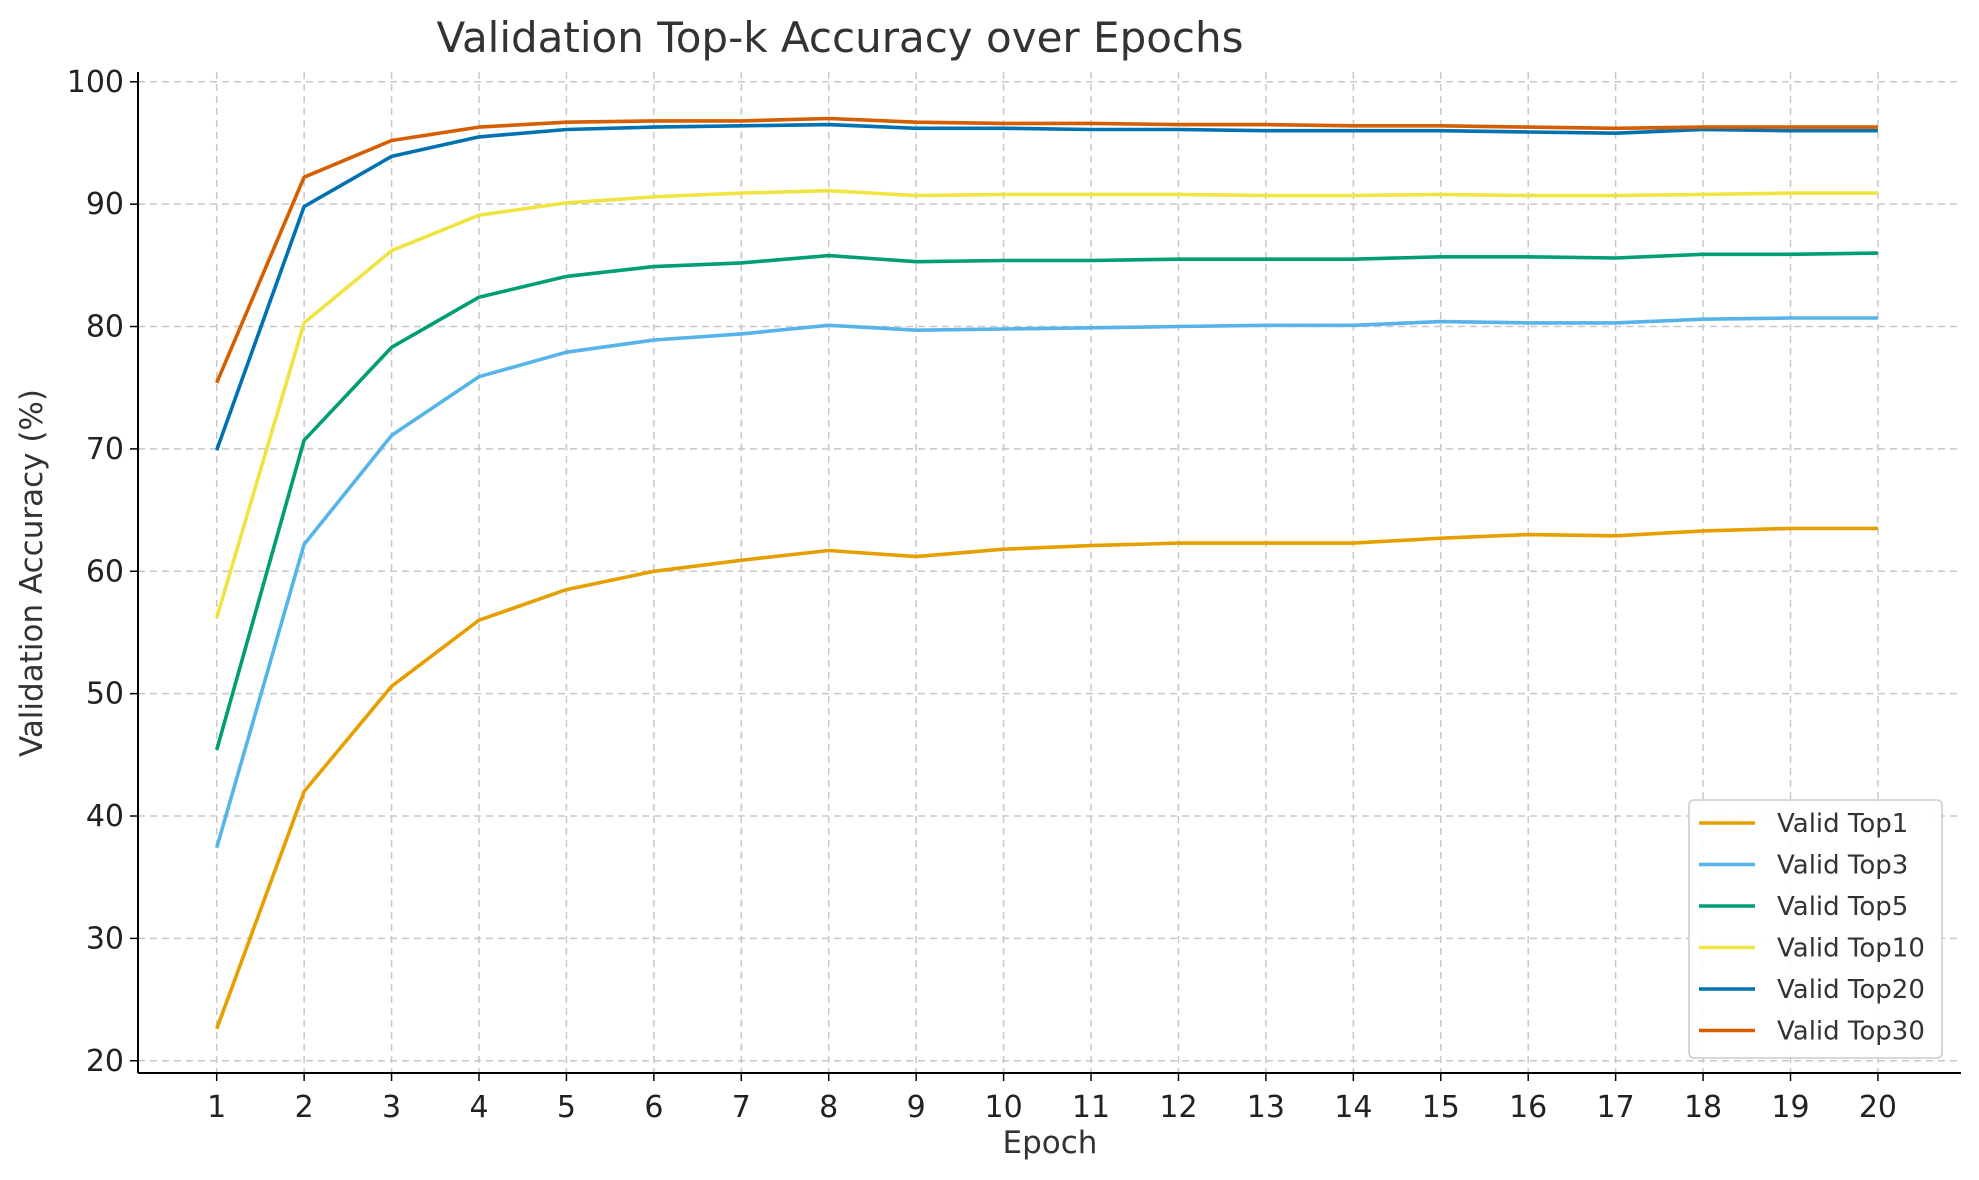  What do you see at coordinates (1842, 866) in the screenshot?
I see `legend-label: Valid Top3` at bounding box center [1842, 866].